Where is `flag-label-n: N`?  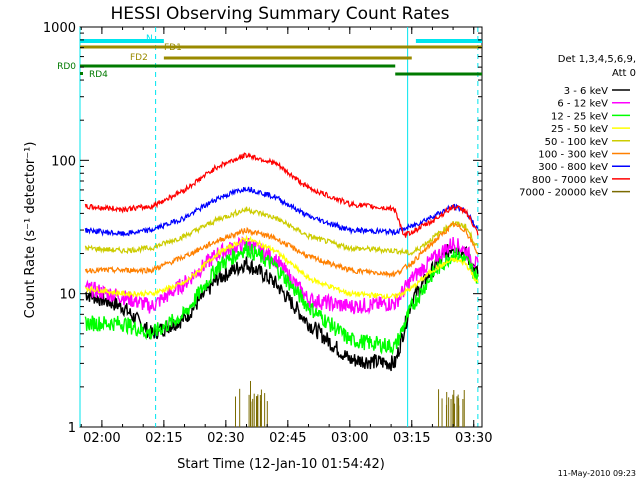 flag-label-n: N is located at coordinates (149, 39).